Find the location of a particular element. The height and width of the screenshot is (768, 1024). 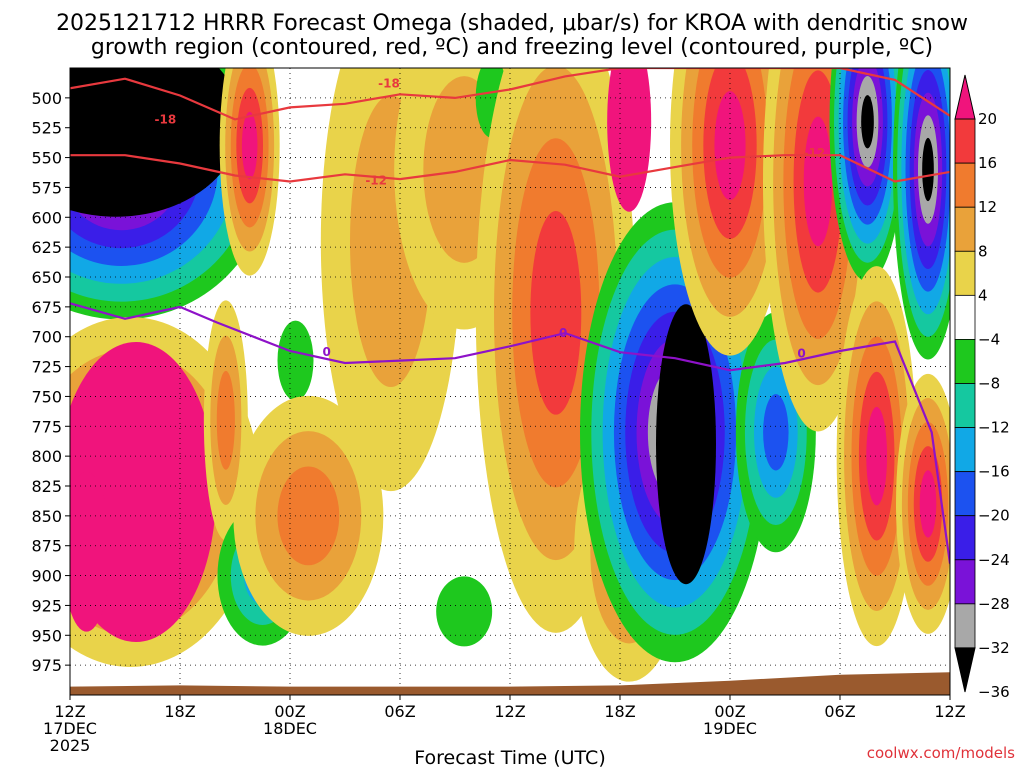

dgz-label-18-a: -18 is located at coordinates (165, 119).